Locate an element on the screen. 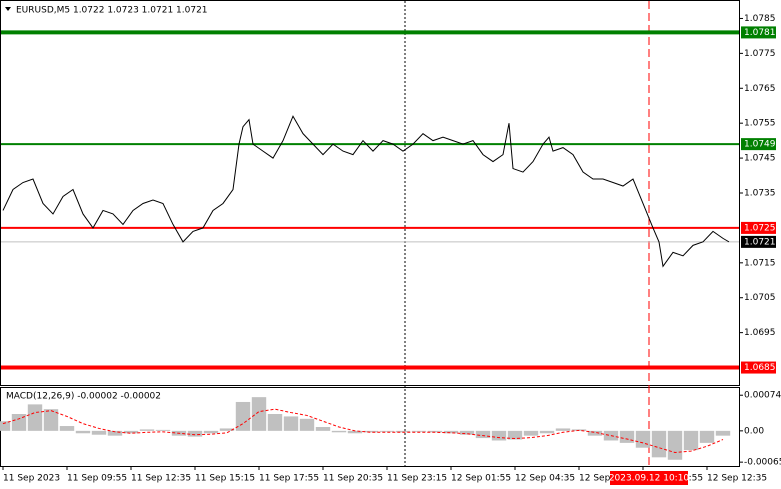 Image resolution: width=781 pixels, height=489 pixels. menu-arrow is located at coordinates (8, 9).